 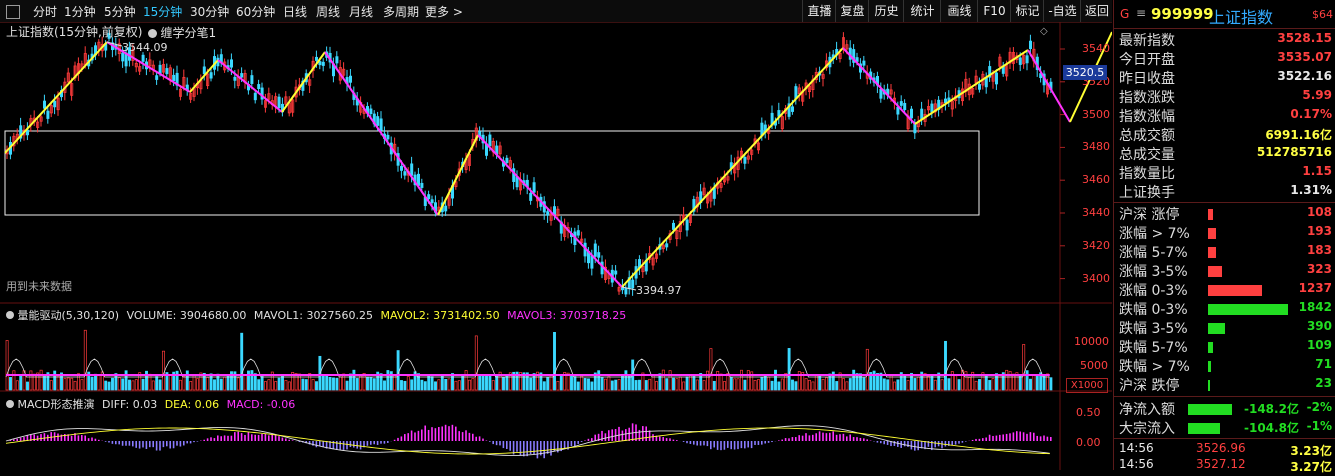 I want to click on quote-stat-row: 上证换手 1.31%, so click(x=1226, y=191).